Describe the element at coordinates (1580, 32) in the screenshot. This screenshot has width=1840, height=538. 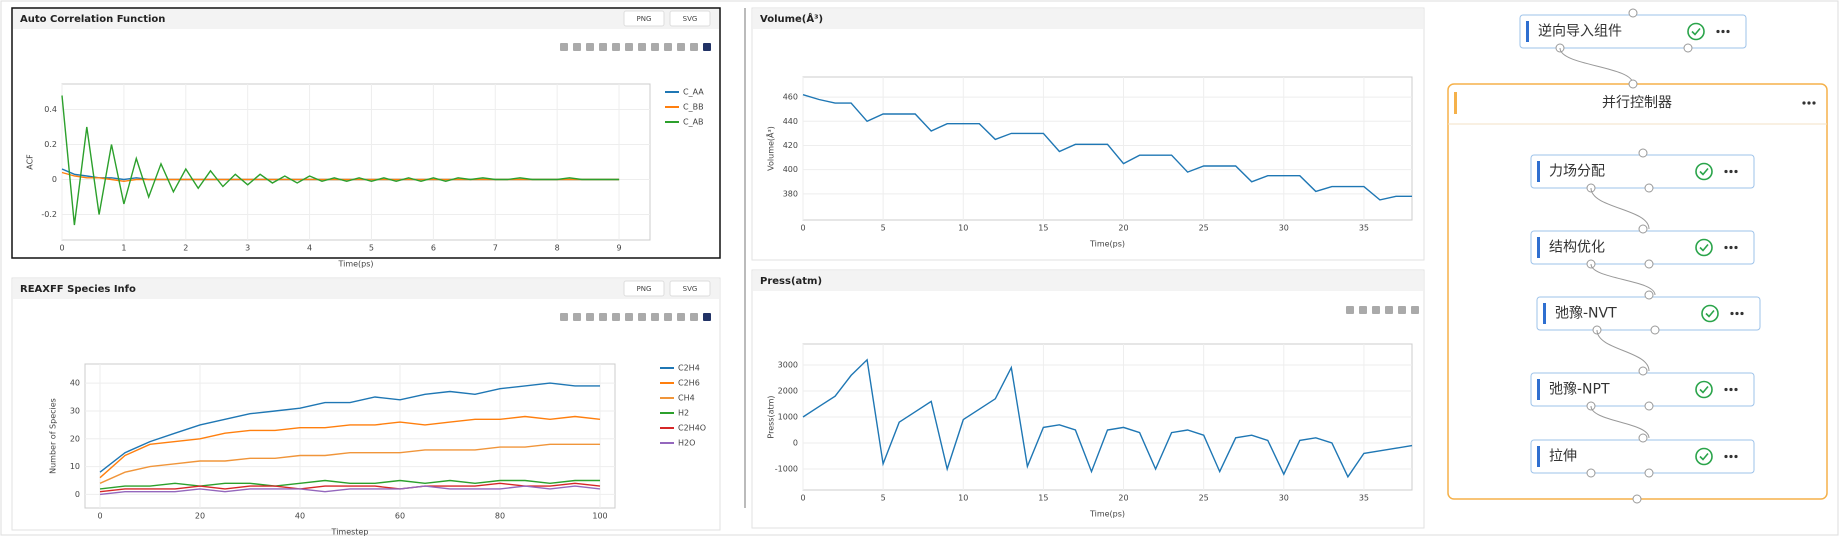
I see `node-label: 逆向导入组件` at that location.